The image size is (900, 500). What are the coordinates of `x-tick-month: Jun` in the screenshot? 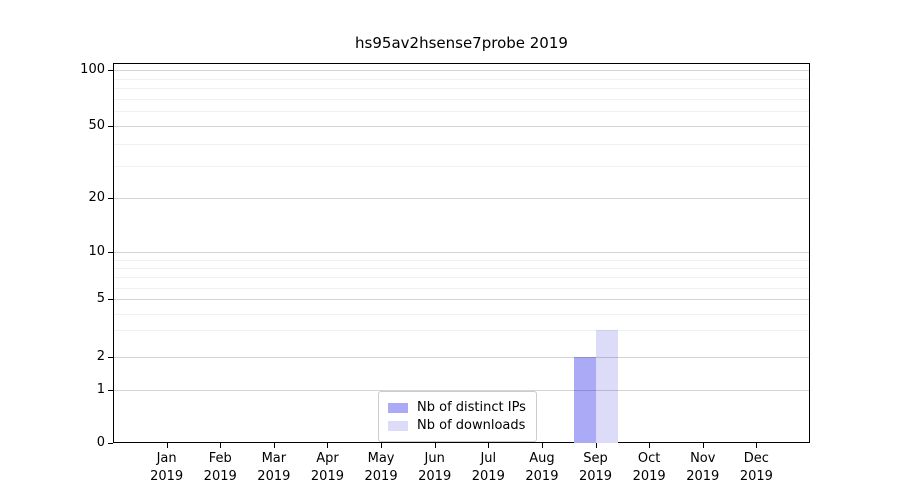 It's located at (434, 458).